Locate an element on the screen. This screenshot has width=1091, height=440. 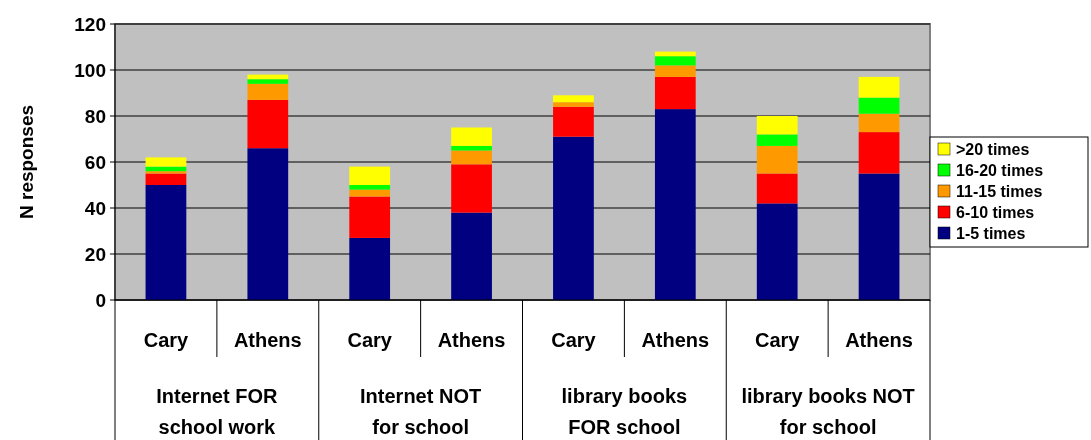
legend-label: >20 times is located at coordinates (993, 149).